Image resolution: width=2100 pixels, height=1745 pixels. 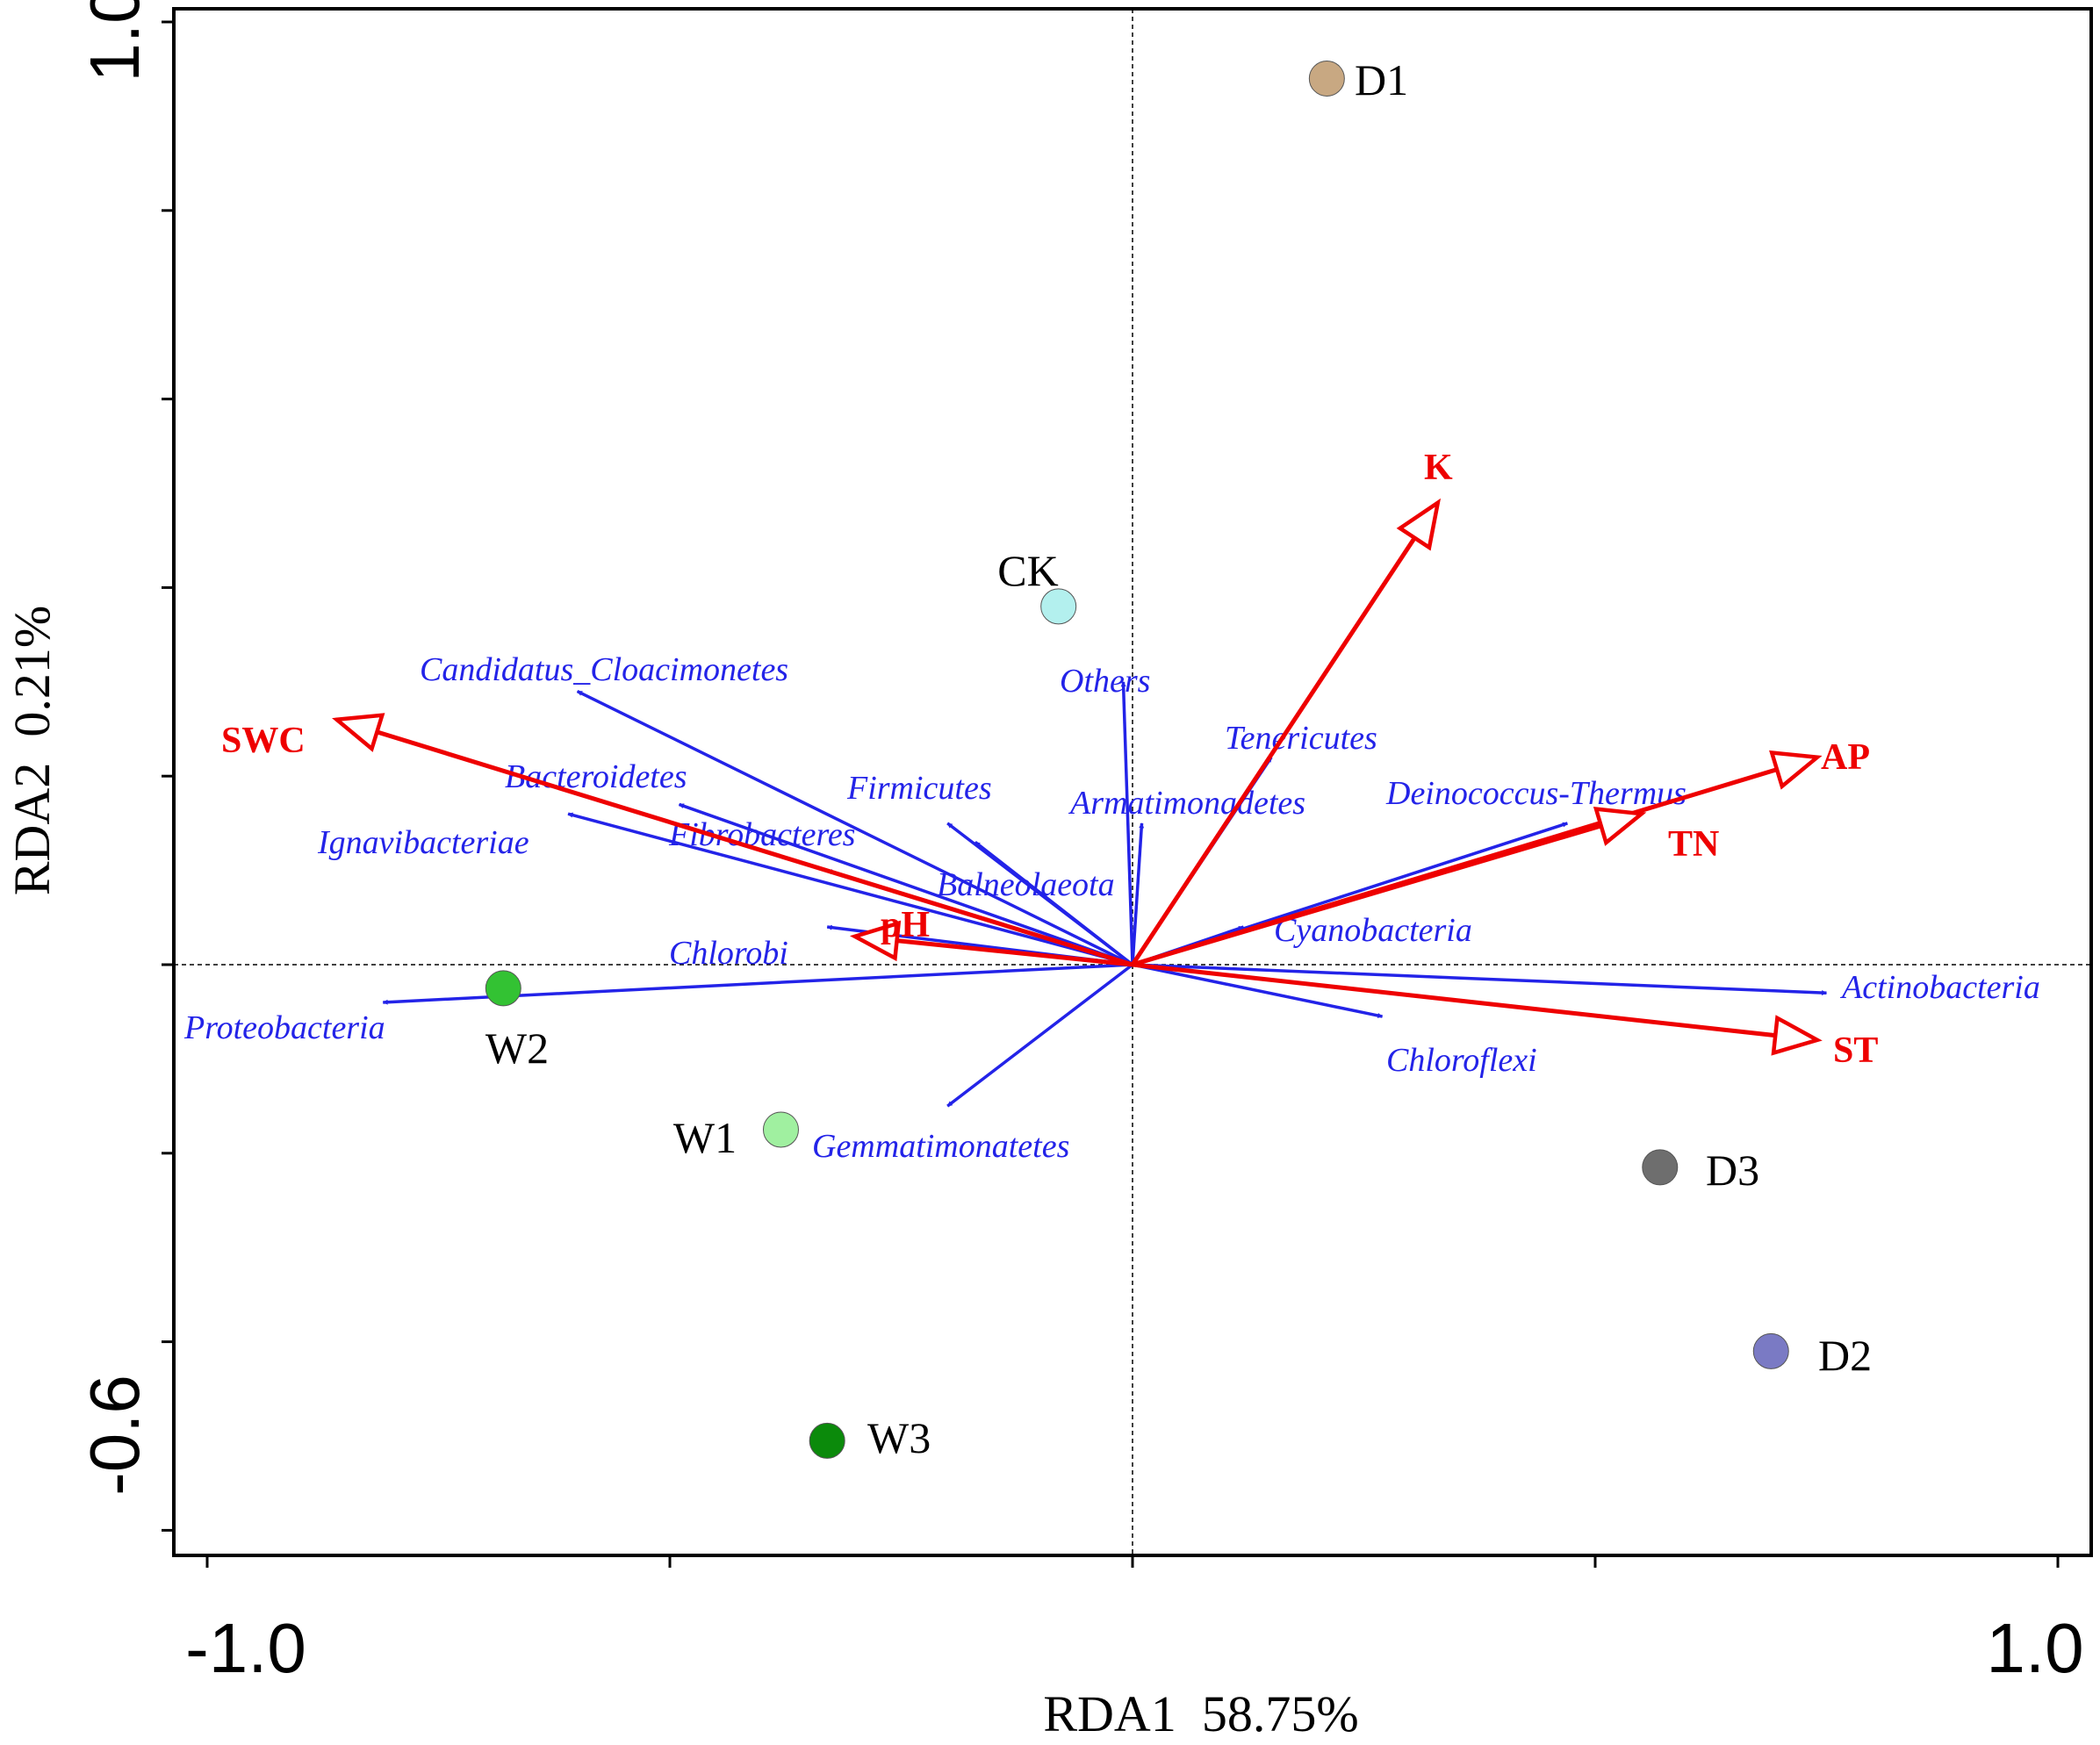 What do you see at coordinates (604, 669) in the screenshot?
I see `species-label-candidatus-cloacimonetes: Candidatus_Cloacimonetes` at bounding box center [604, 669].